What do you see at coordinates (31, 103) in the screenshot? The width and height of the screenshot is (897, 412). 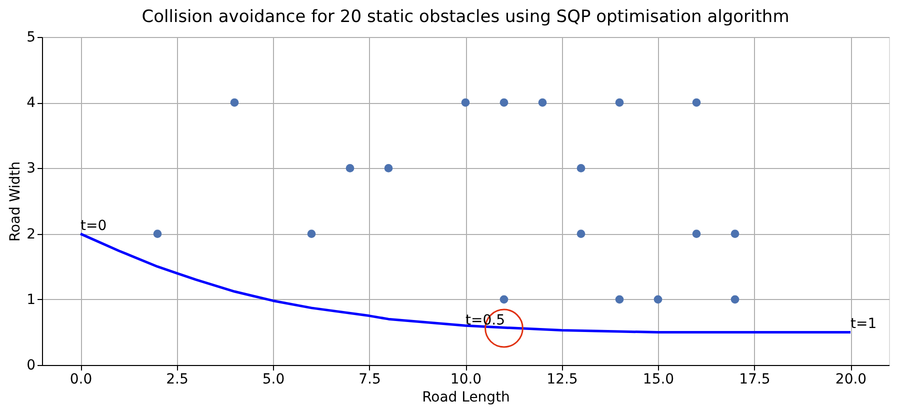 I see `y-tick-label: 4` at bounding box center [31, 103].